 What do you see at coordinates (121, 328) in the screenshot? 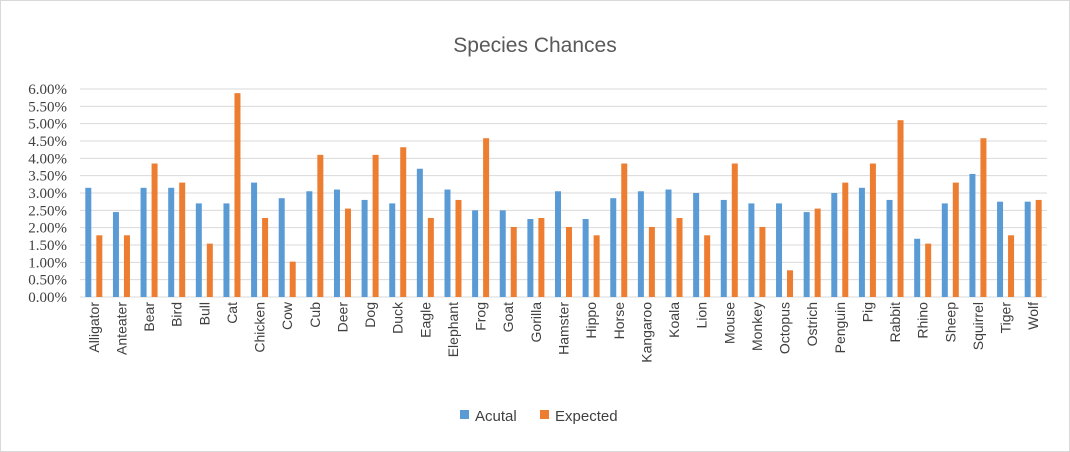
I see `x-tick-label: Anteater` at bounding box center [121, 328].